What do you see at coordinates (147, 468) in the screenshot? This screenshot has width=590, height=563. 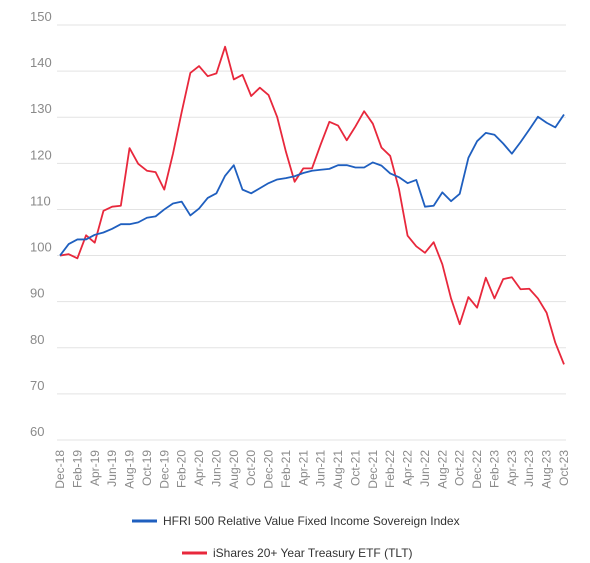 I see `x-tick-label: Oct-19` at bounding box center [147, 468].